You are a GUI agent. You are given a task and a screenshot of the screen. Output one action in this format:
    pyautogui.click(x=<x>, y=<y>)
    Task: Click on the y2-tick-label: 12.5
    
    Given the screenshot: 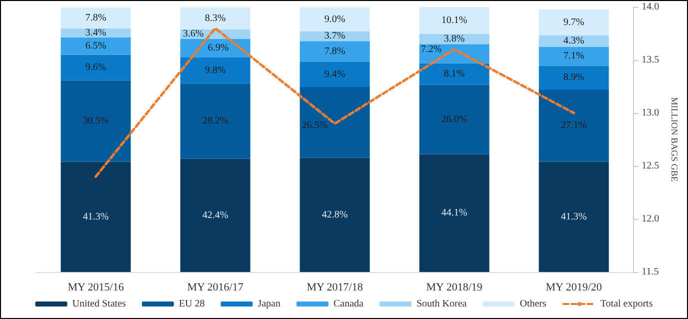 What is the action you would take?
    pyautogui.click(x=651, y=166)
    